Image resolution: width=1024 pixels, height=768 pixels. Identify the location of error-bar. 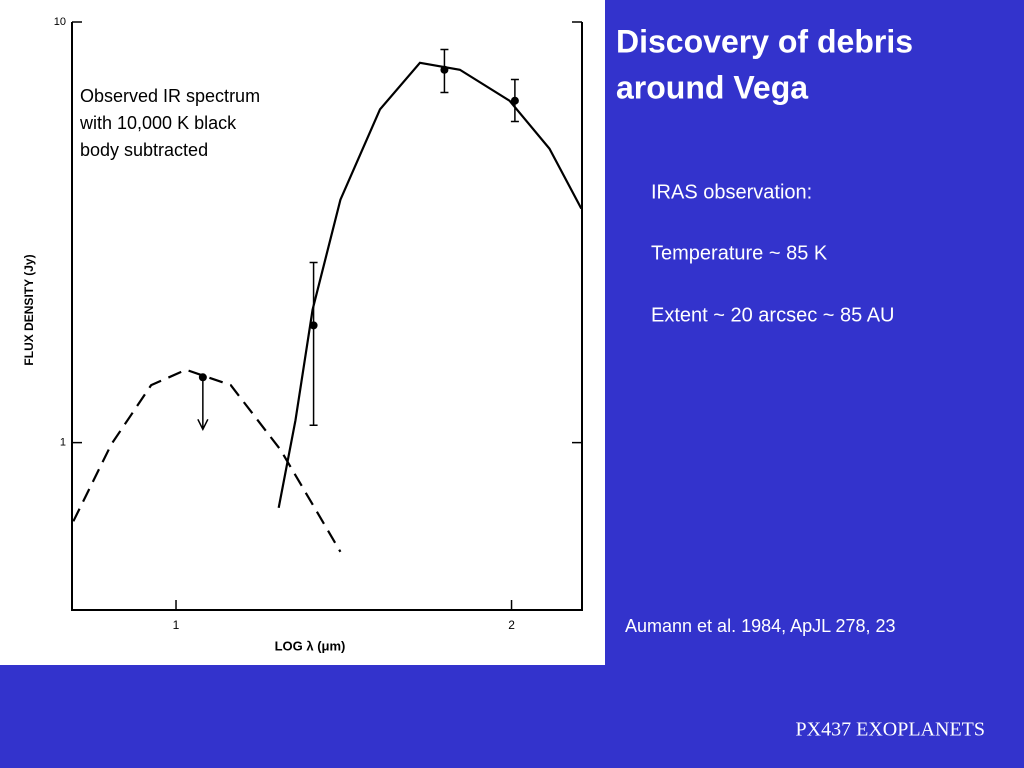
(313, 343).